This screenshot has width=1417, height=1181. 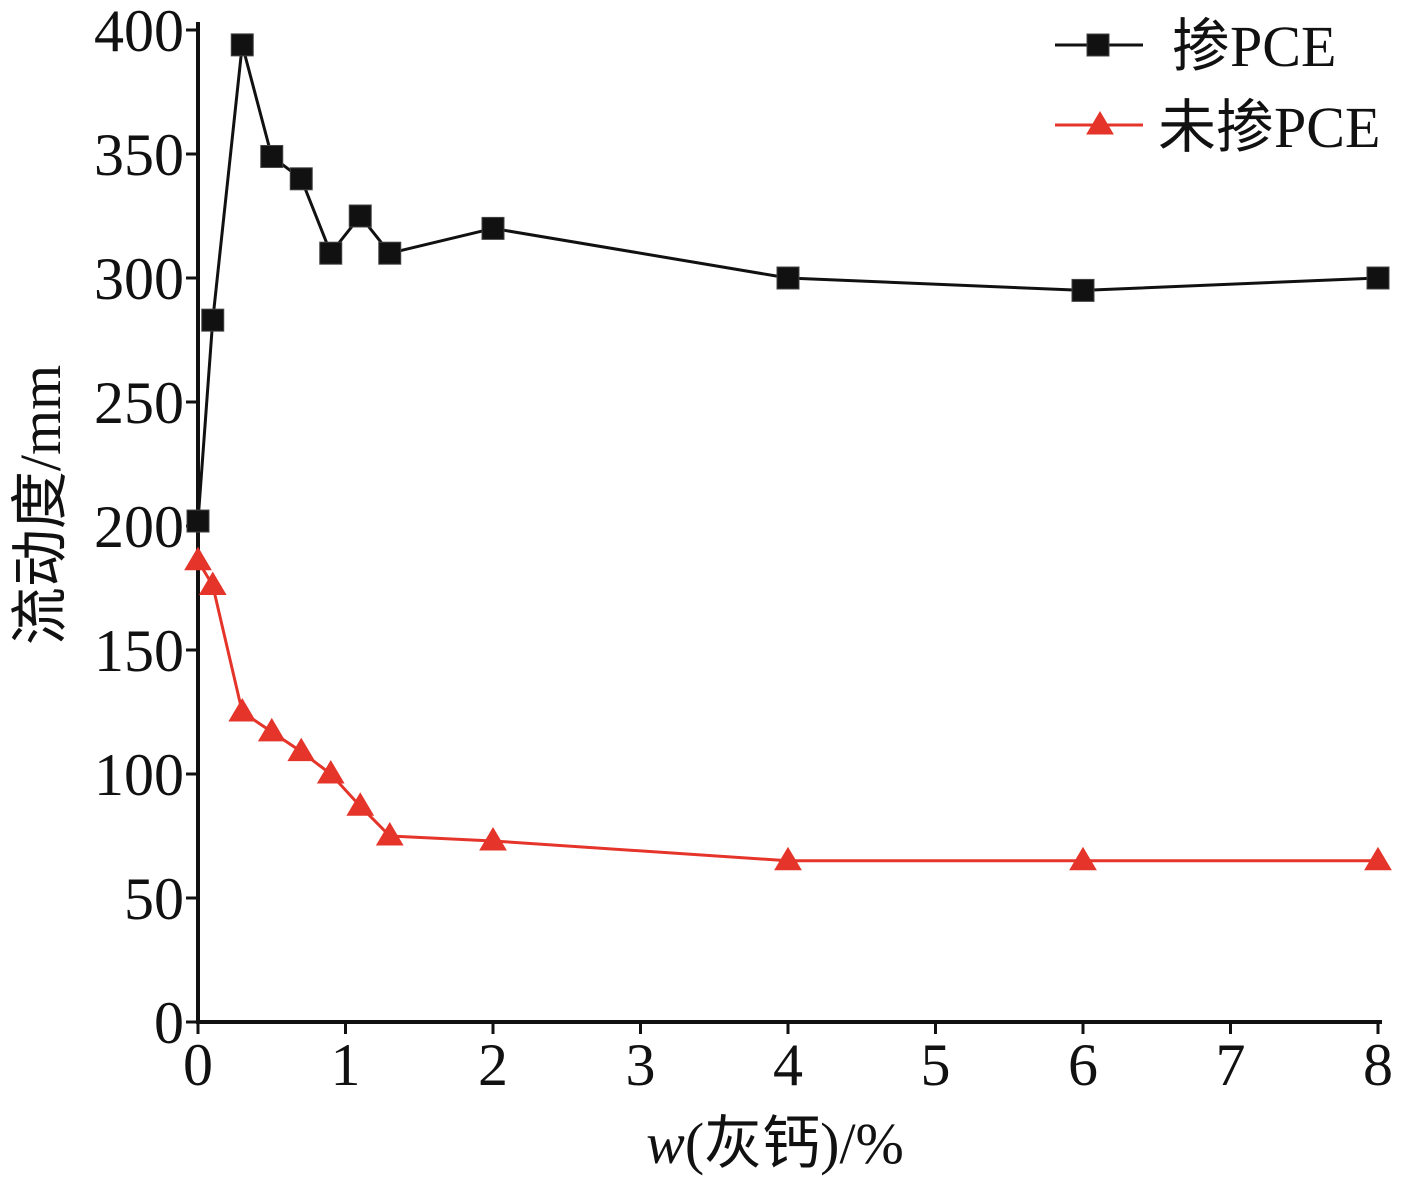 I want to click on y-tick-label: 250, so click(x=139, y=403).